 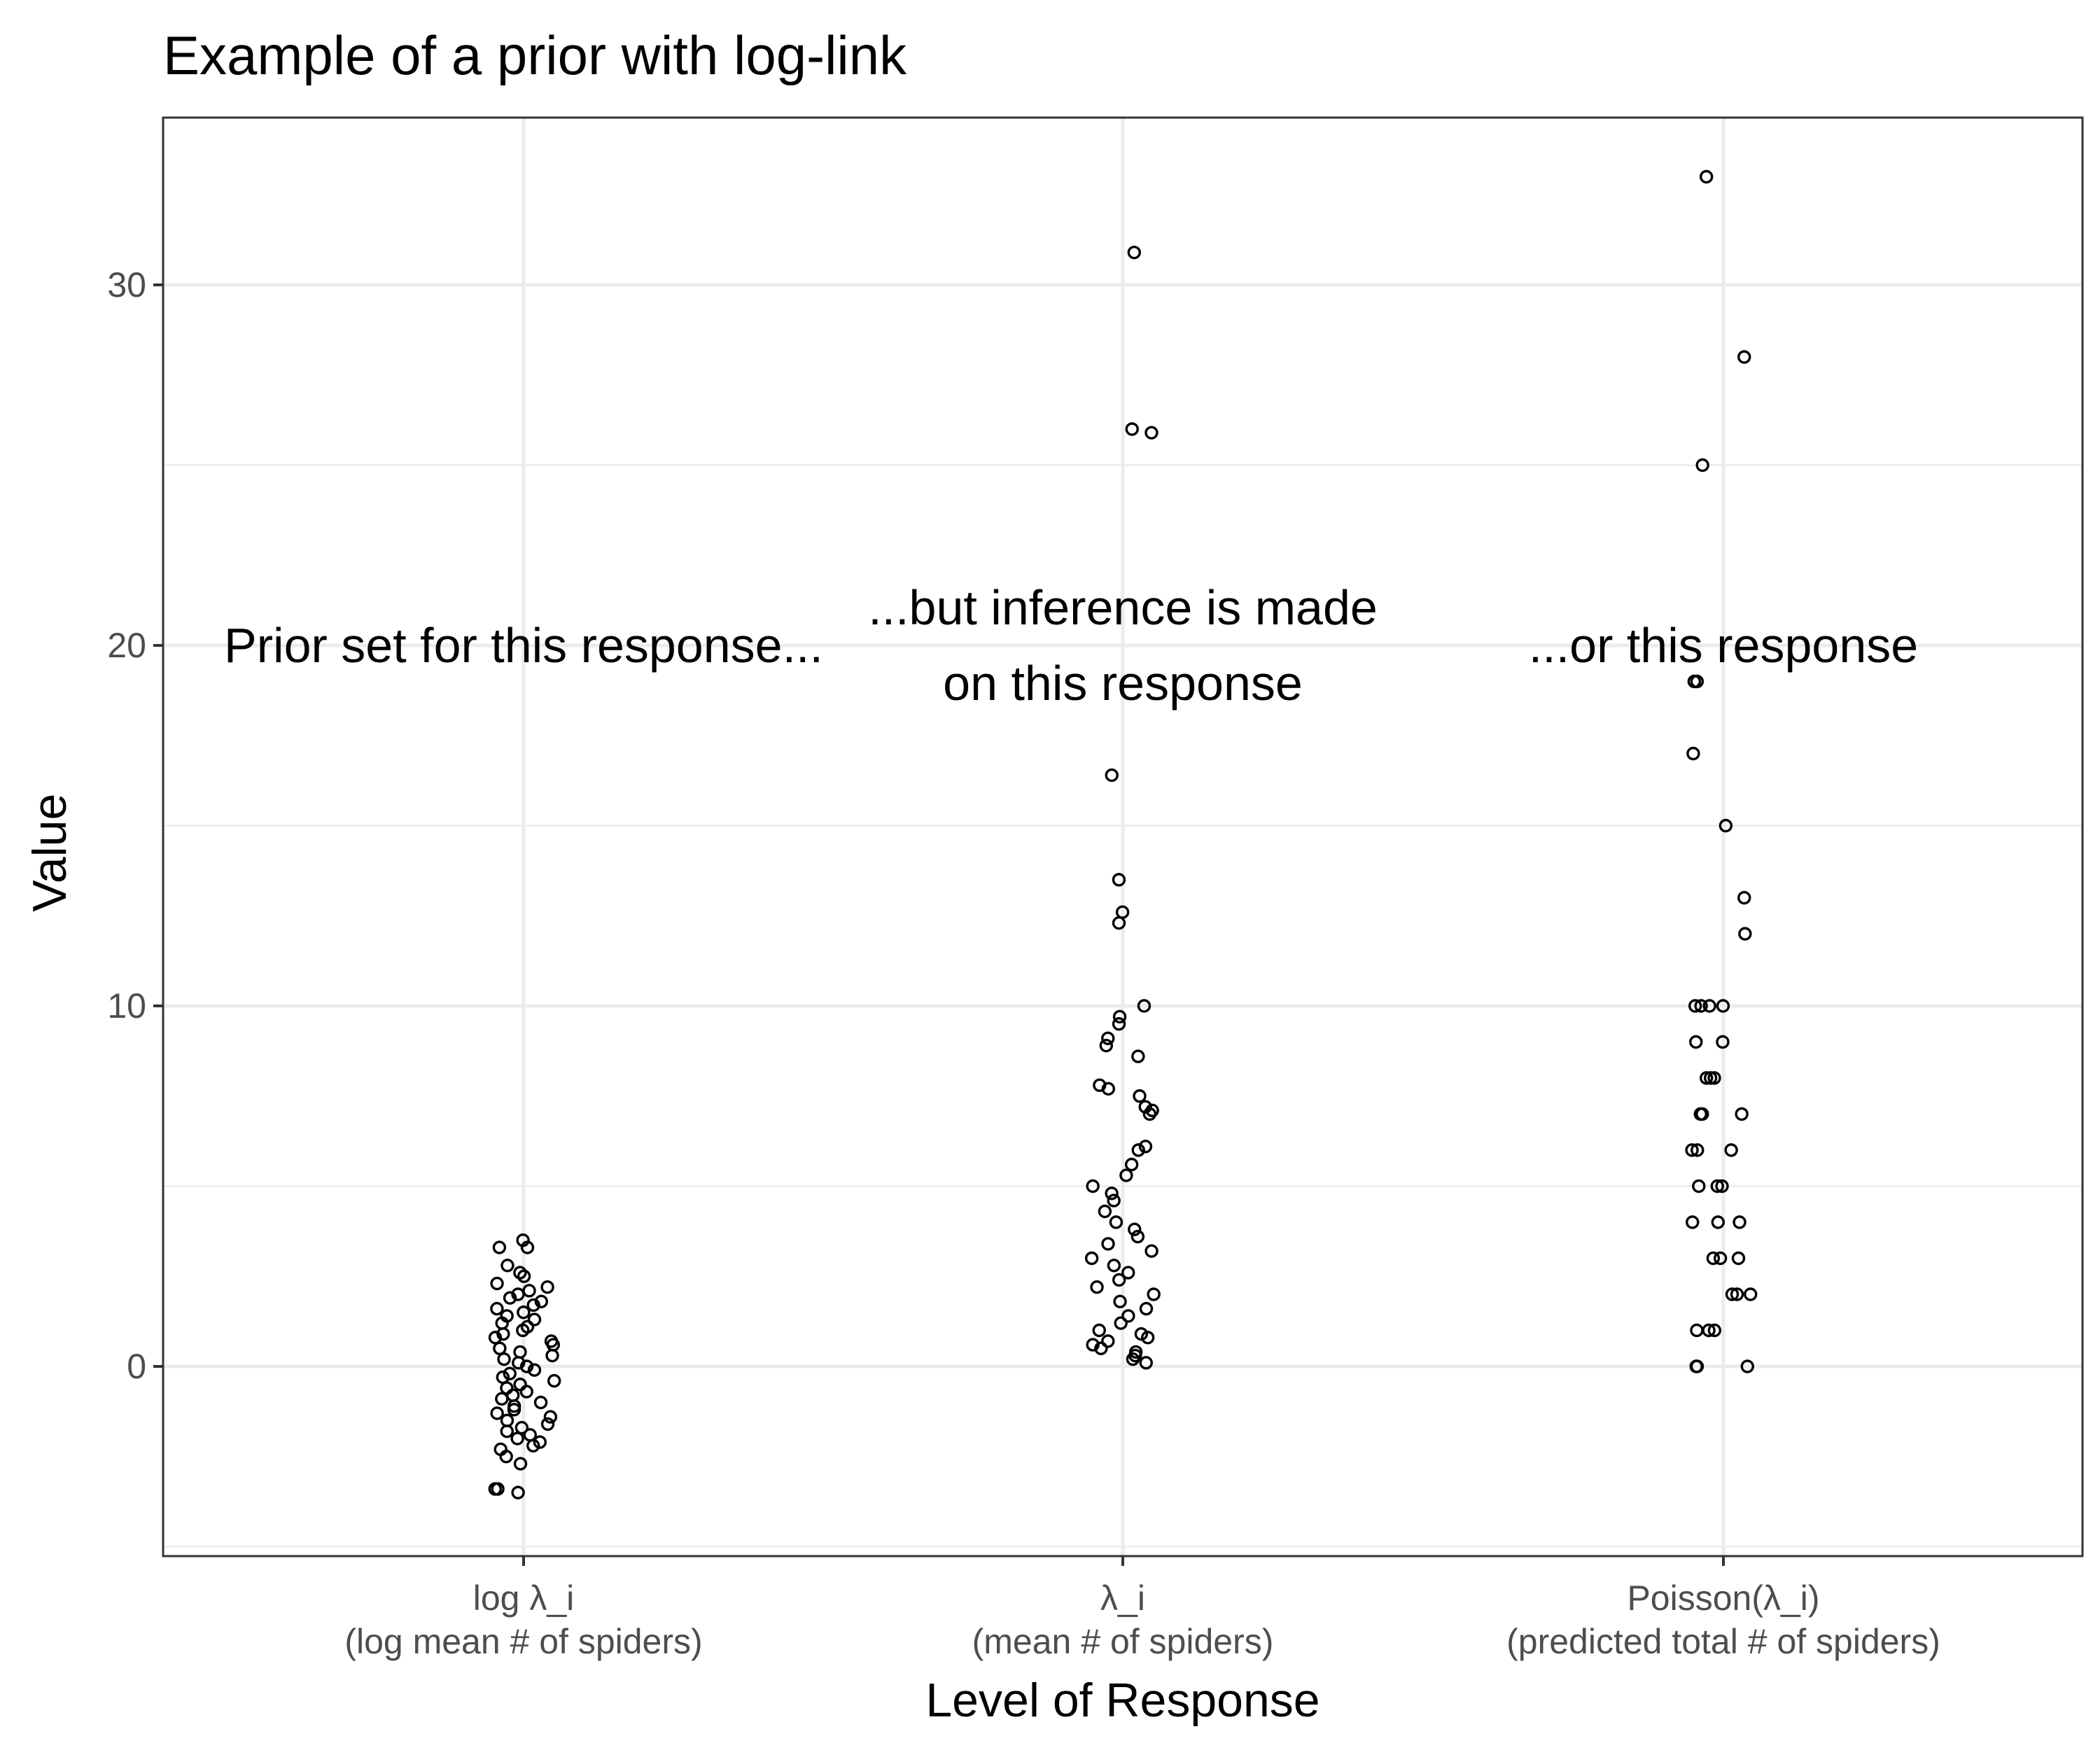 What do you see at coordinates (1723, 645) in the screenshot?
I see `annotation-text: ...or this response` at bounding box center [1723, 645].